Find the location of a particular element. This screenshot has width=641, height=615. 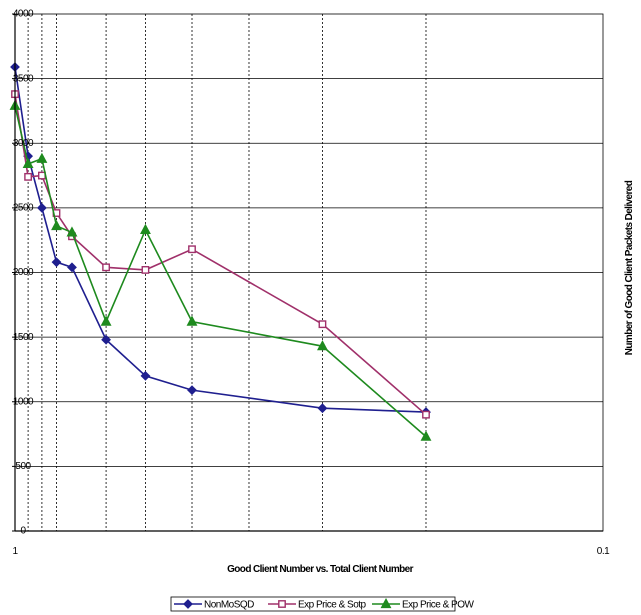

y-tick-label: 3500 is located at coordinates (23, 78).